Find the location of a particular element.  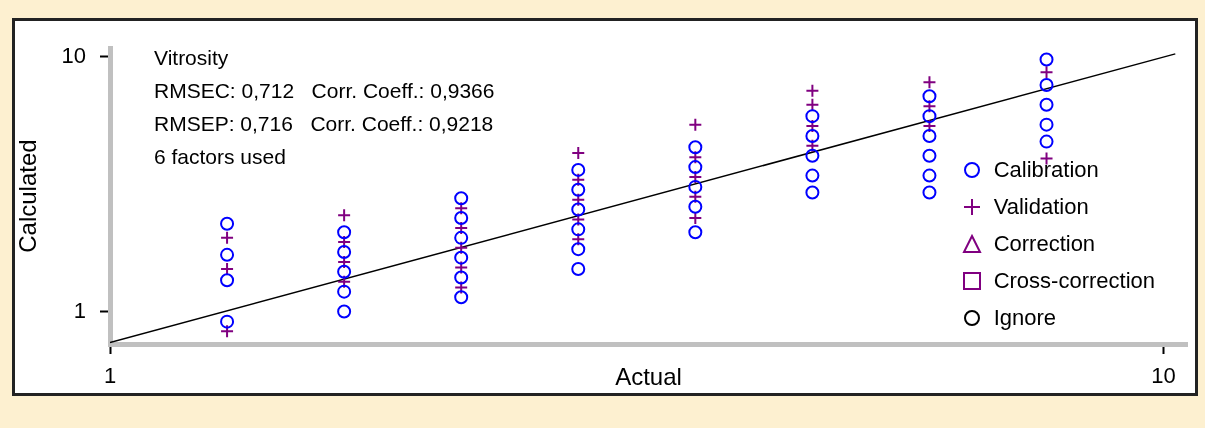

legend-label: Correction is located at coordinates (1044, 243).